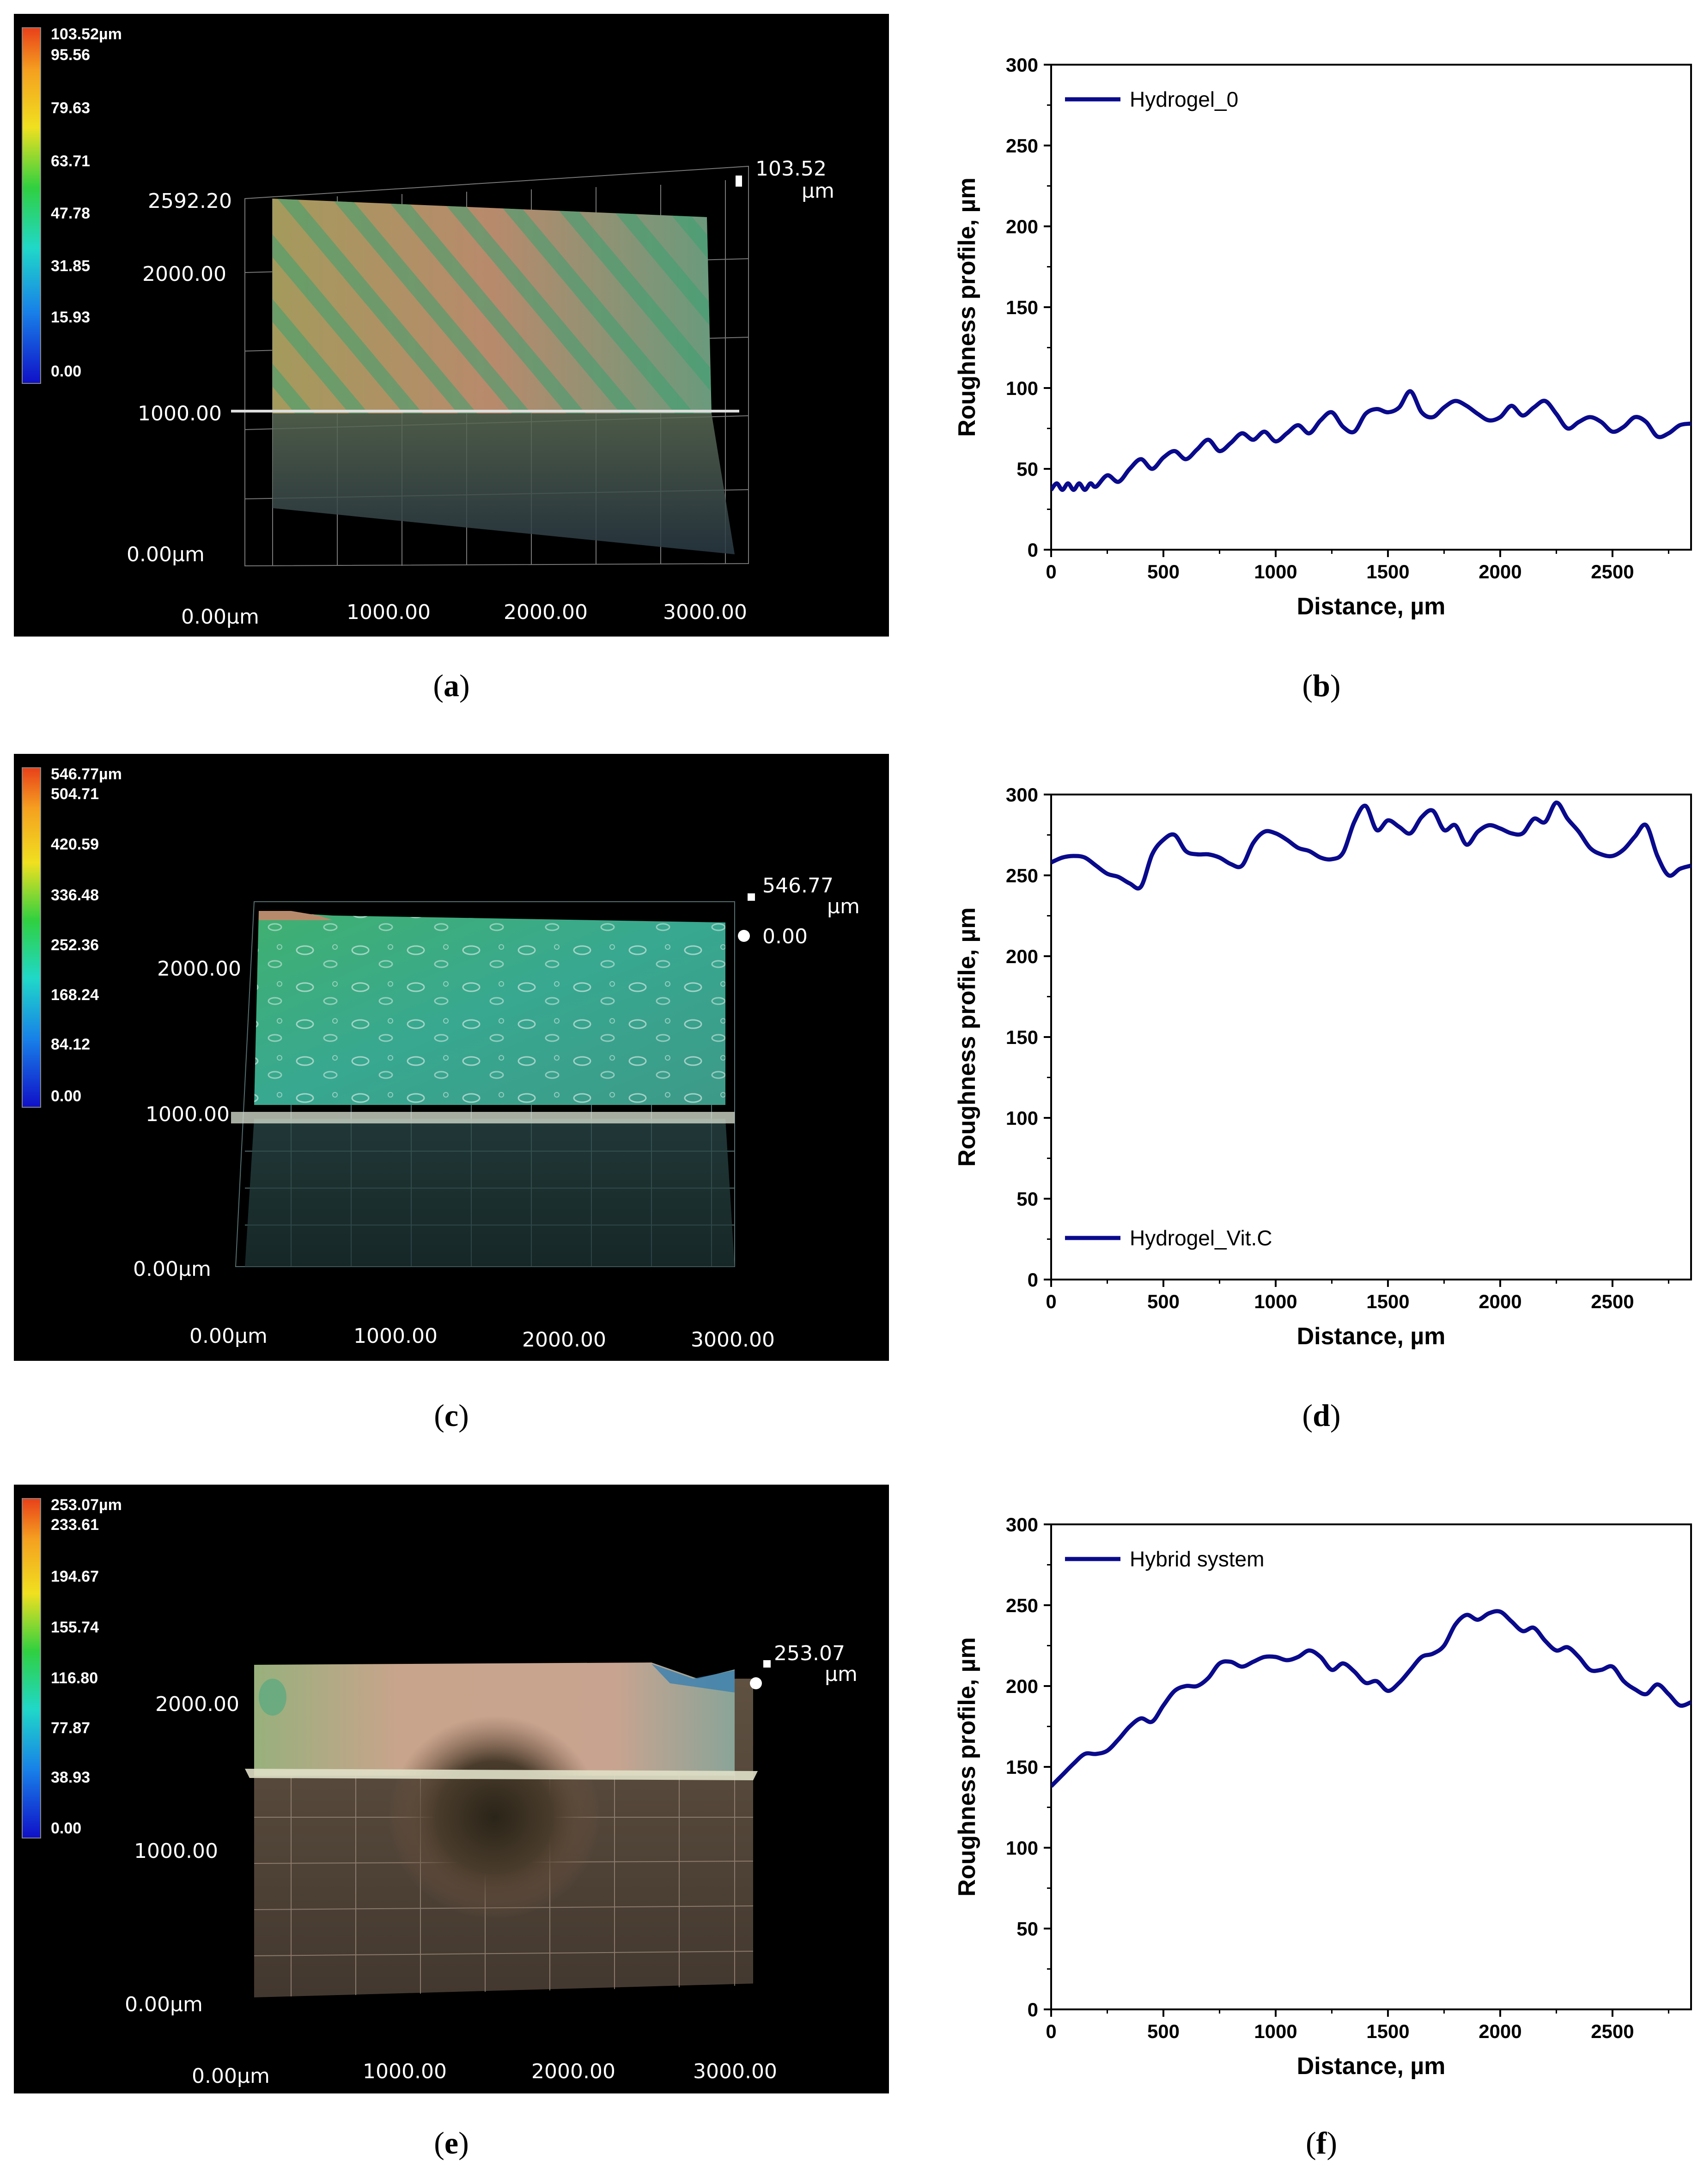 The height and width of the screenshot is (2184, 1704). I want to click on legend-label: Hydrogel_Vit.C, so click(1201, 1238).